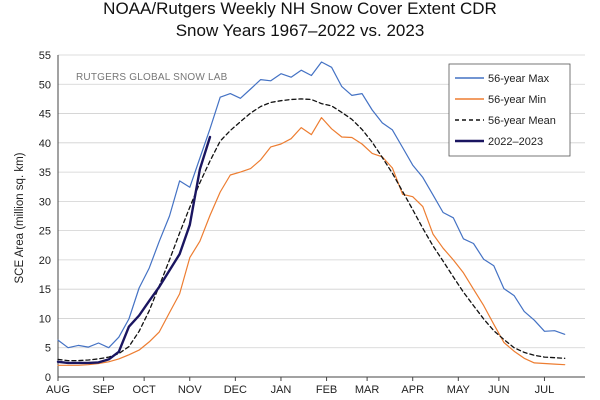 This screenshot has height=400, width=600. Describe the element at coordinates (519, 79) in the screenshot. I see `legend-label-56-year-max: 56-year Max` at that location.